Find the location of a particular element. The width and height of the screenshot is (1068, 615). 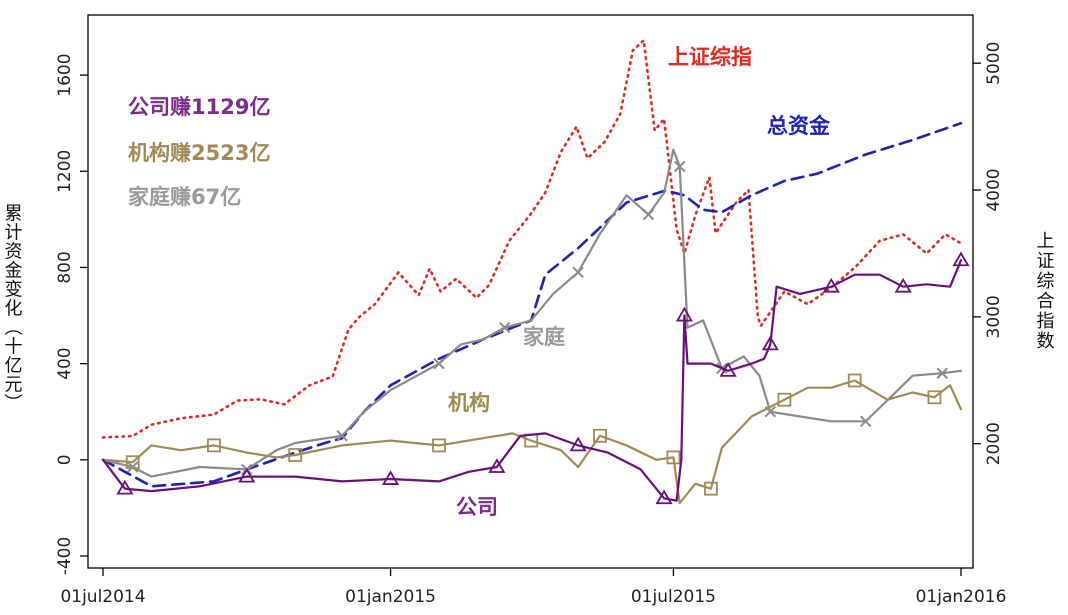

x-tick-label: 01jul2015 is located at coordinates (673, 597).